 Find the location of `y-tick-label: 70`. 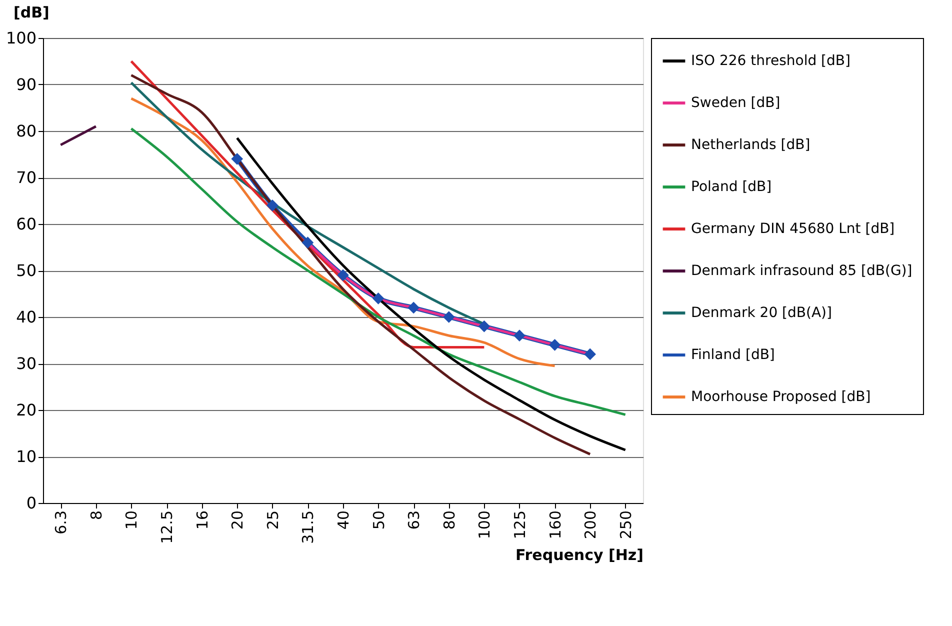

y-tick-label: 70 is located at coordinates (26, 177).